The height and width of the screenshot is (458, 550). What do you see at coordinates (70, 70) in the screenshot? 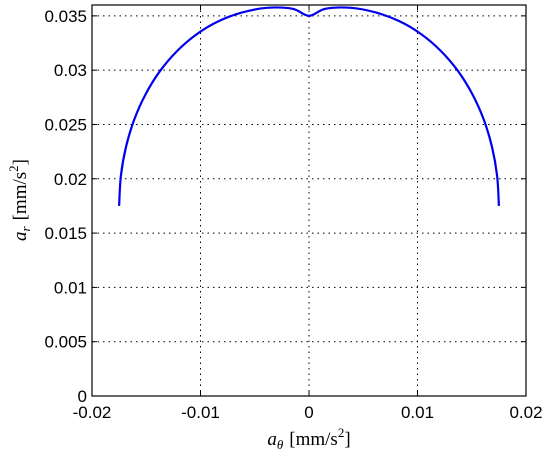
I see `y-tick-label: 0.03` at bounding box center [70, 70].